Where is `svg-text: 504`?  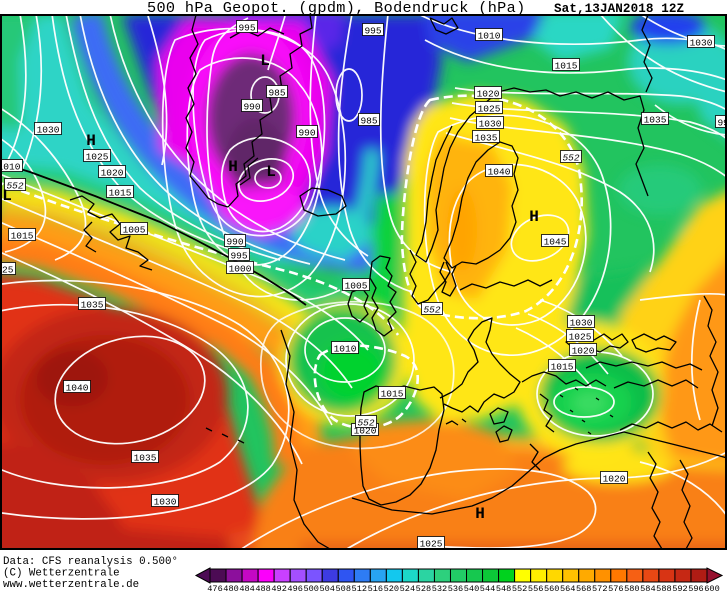 svg-text: 504 is located at coordinates (326, 588).